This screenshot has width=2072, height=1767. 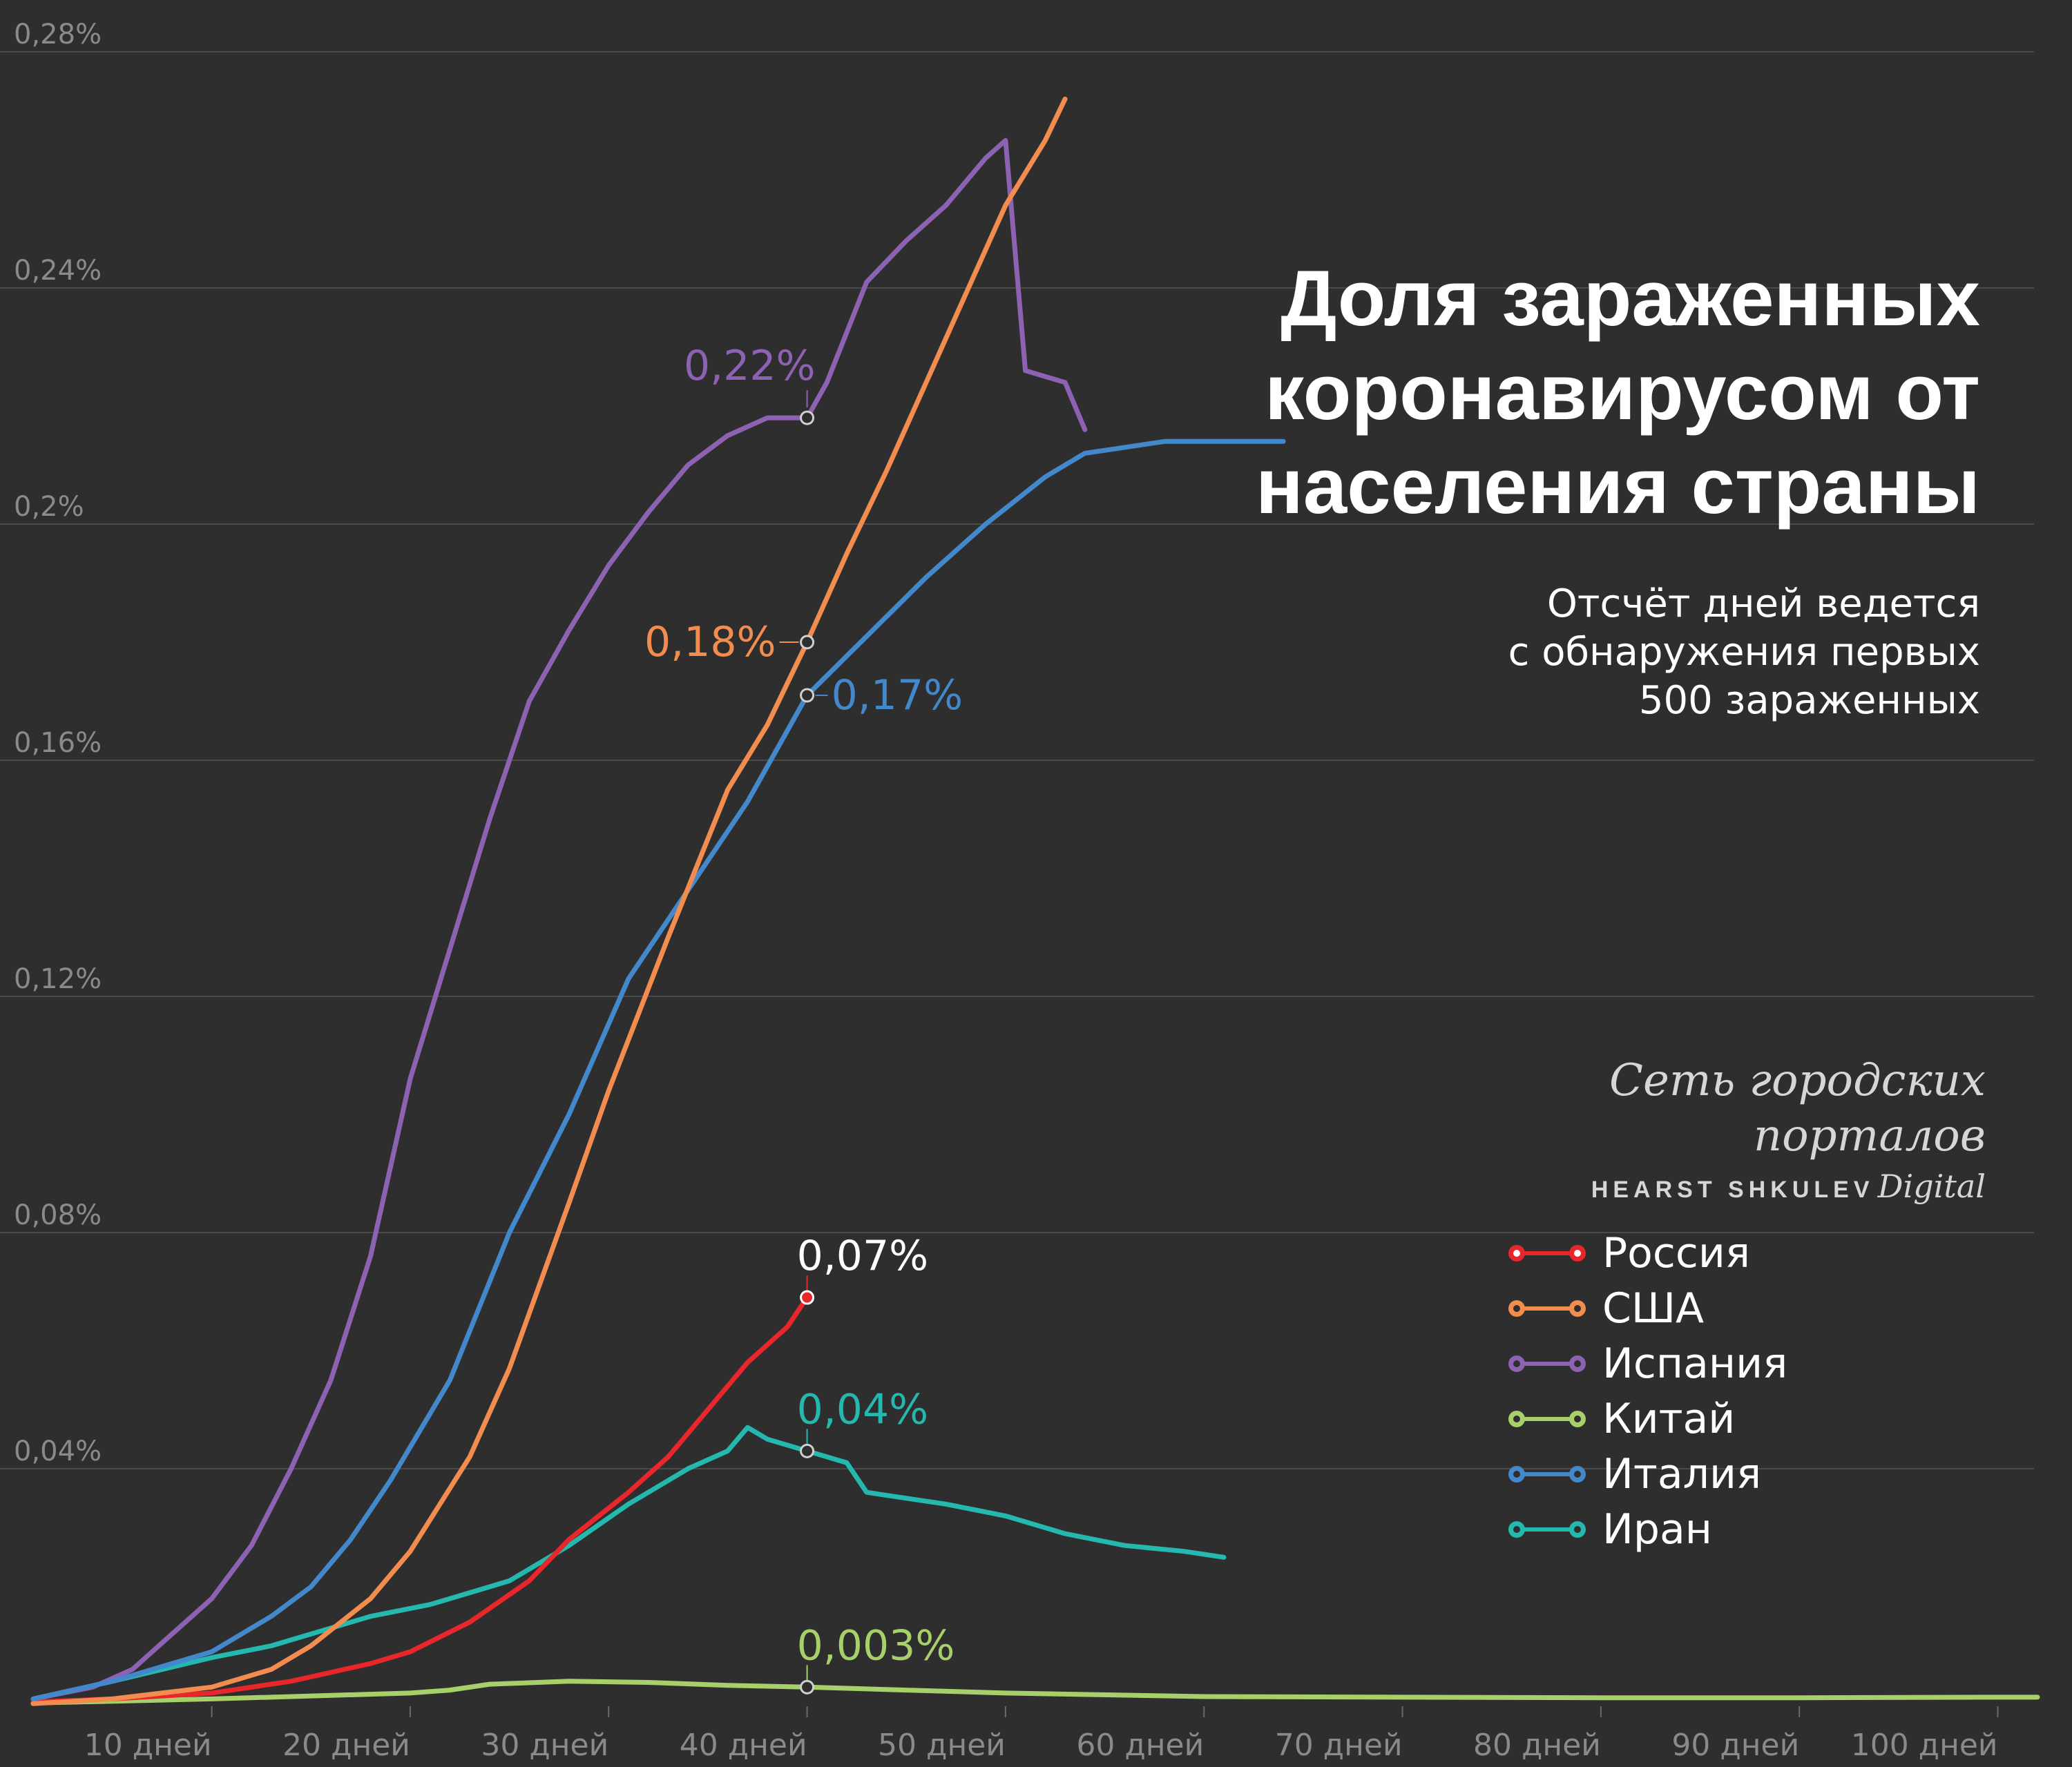 I want to click on legend-item: Италия, so click(x=1646, y=1474).